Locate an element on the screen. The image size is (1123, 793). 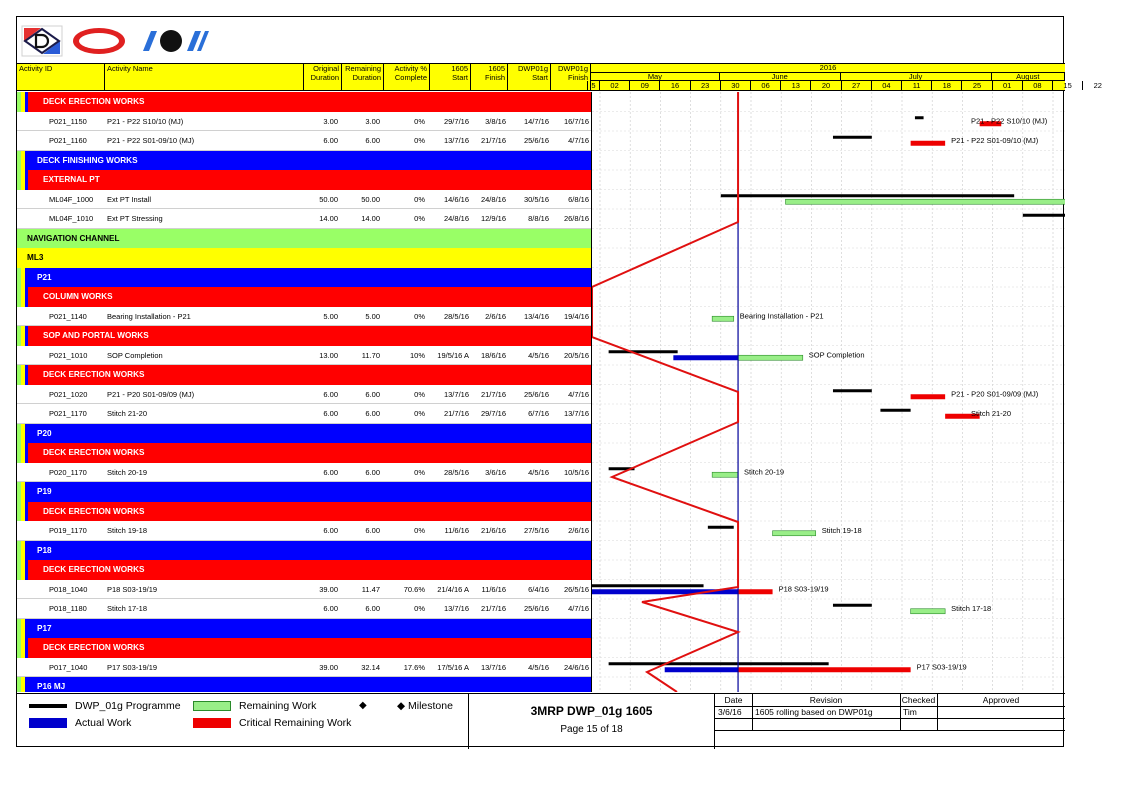
group-band: EXTERNAL PT is located at coordinates (311, 180).